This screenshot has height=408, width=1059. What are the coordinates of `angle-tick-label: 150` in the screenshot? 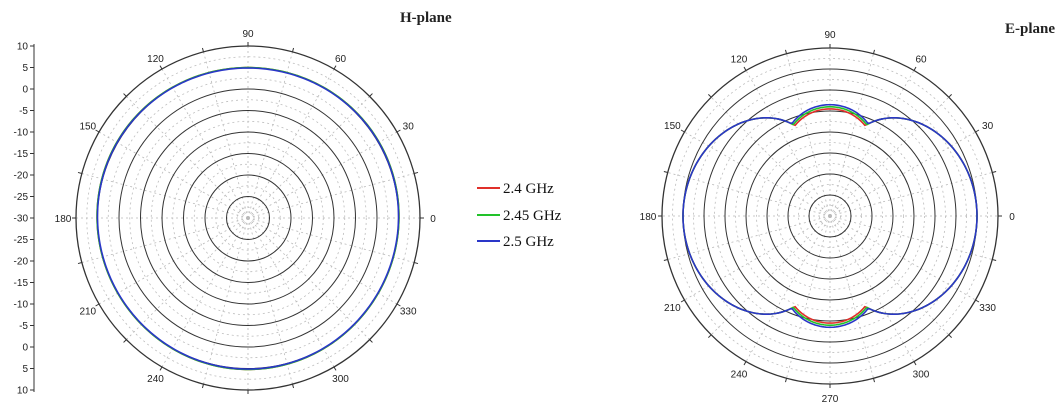 It's located at (87, 127).